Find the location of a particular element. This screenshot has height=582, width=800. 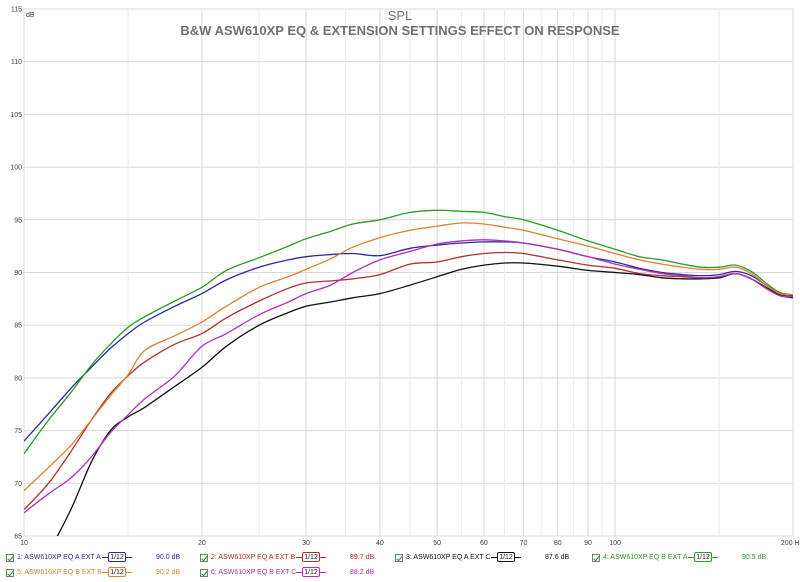

x-tick-label: 90 is located at coordinates (588, 543).